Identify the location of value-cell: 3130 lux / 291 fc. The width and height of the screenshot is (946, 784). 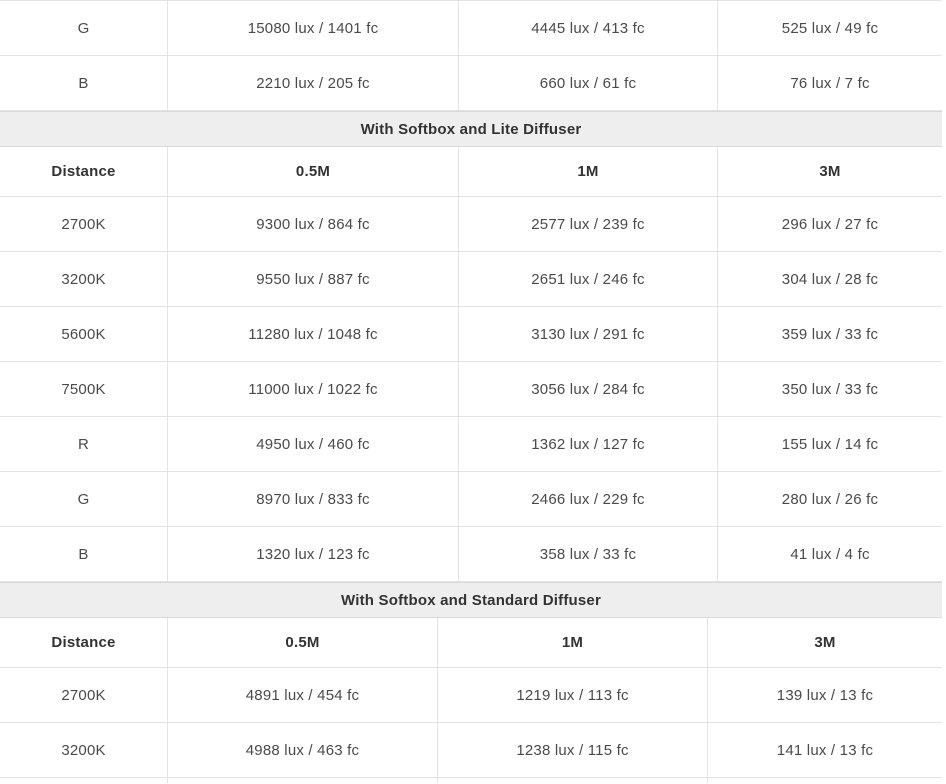
(588, 334).